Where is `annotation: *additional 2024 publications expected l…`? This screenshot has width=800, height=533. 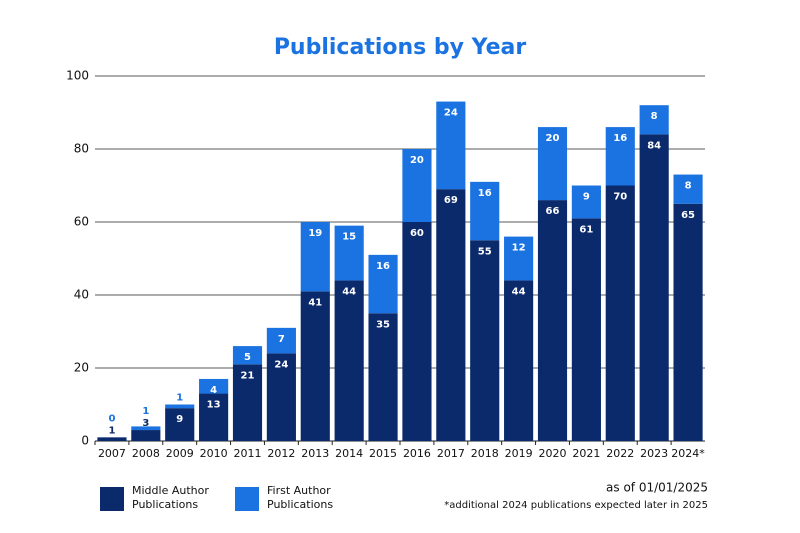 annotation: *additional 2024 publications expected l… is located at coordinates (576, 505).